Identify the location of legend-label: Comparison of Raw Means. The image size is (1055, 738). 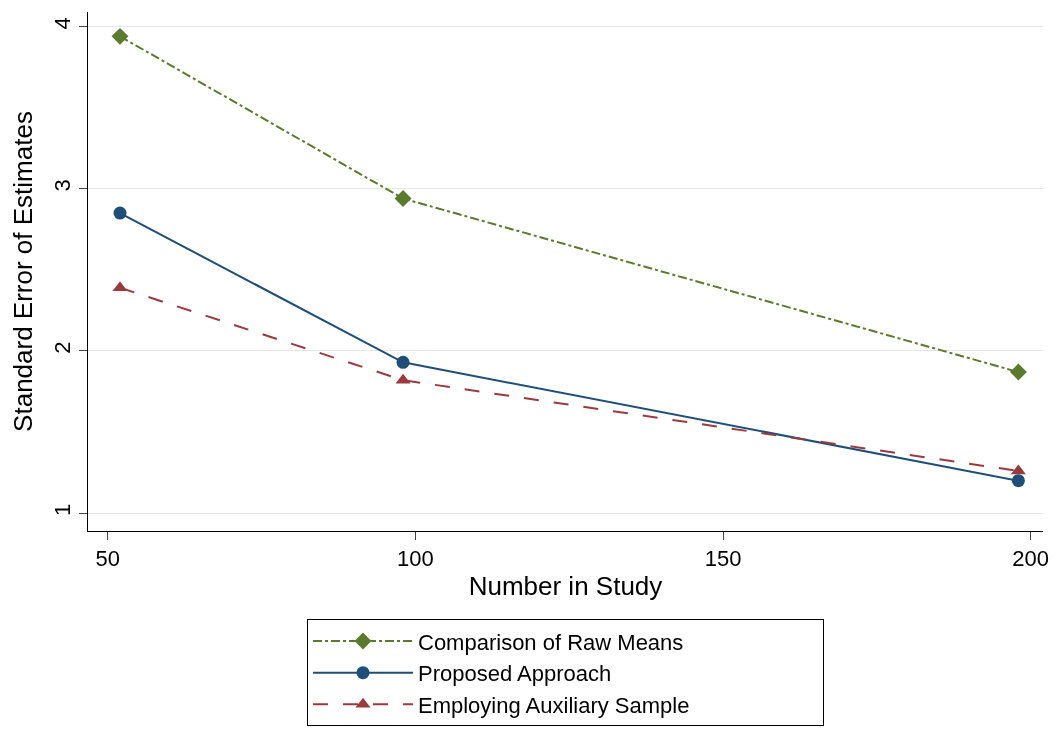
(551, 642).